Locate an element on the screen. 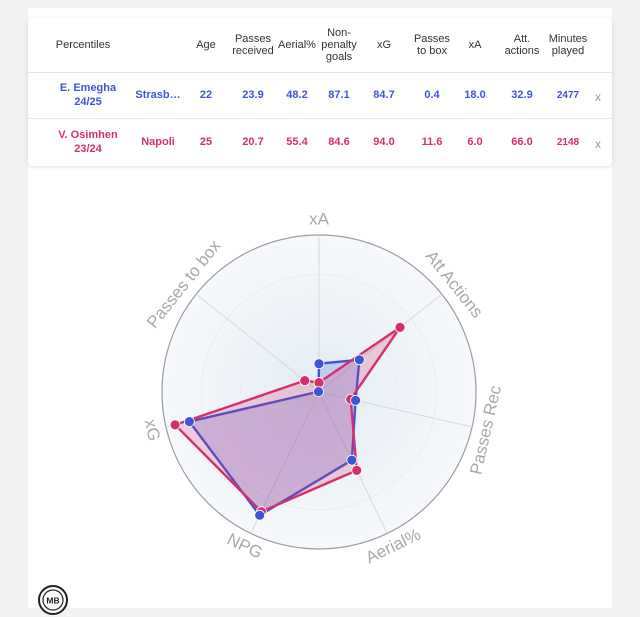  player-name: V. Osimhen is located at coordinates (88, 135).